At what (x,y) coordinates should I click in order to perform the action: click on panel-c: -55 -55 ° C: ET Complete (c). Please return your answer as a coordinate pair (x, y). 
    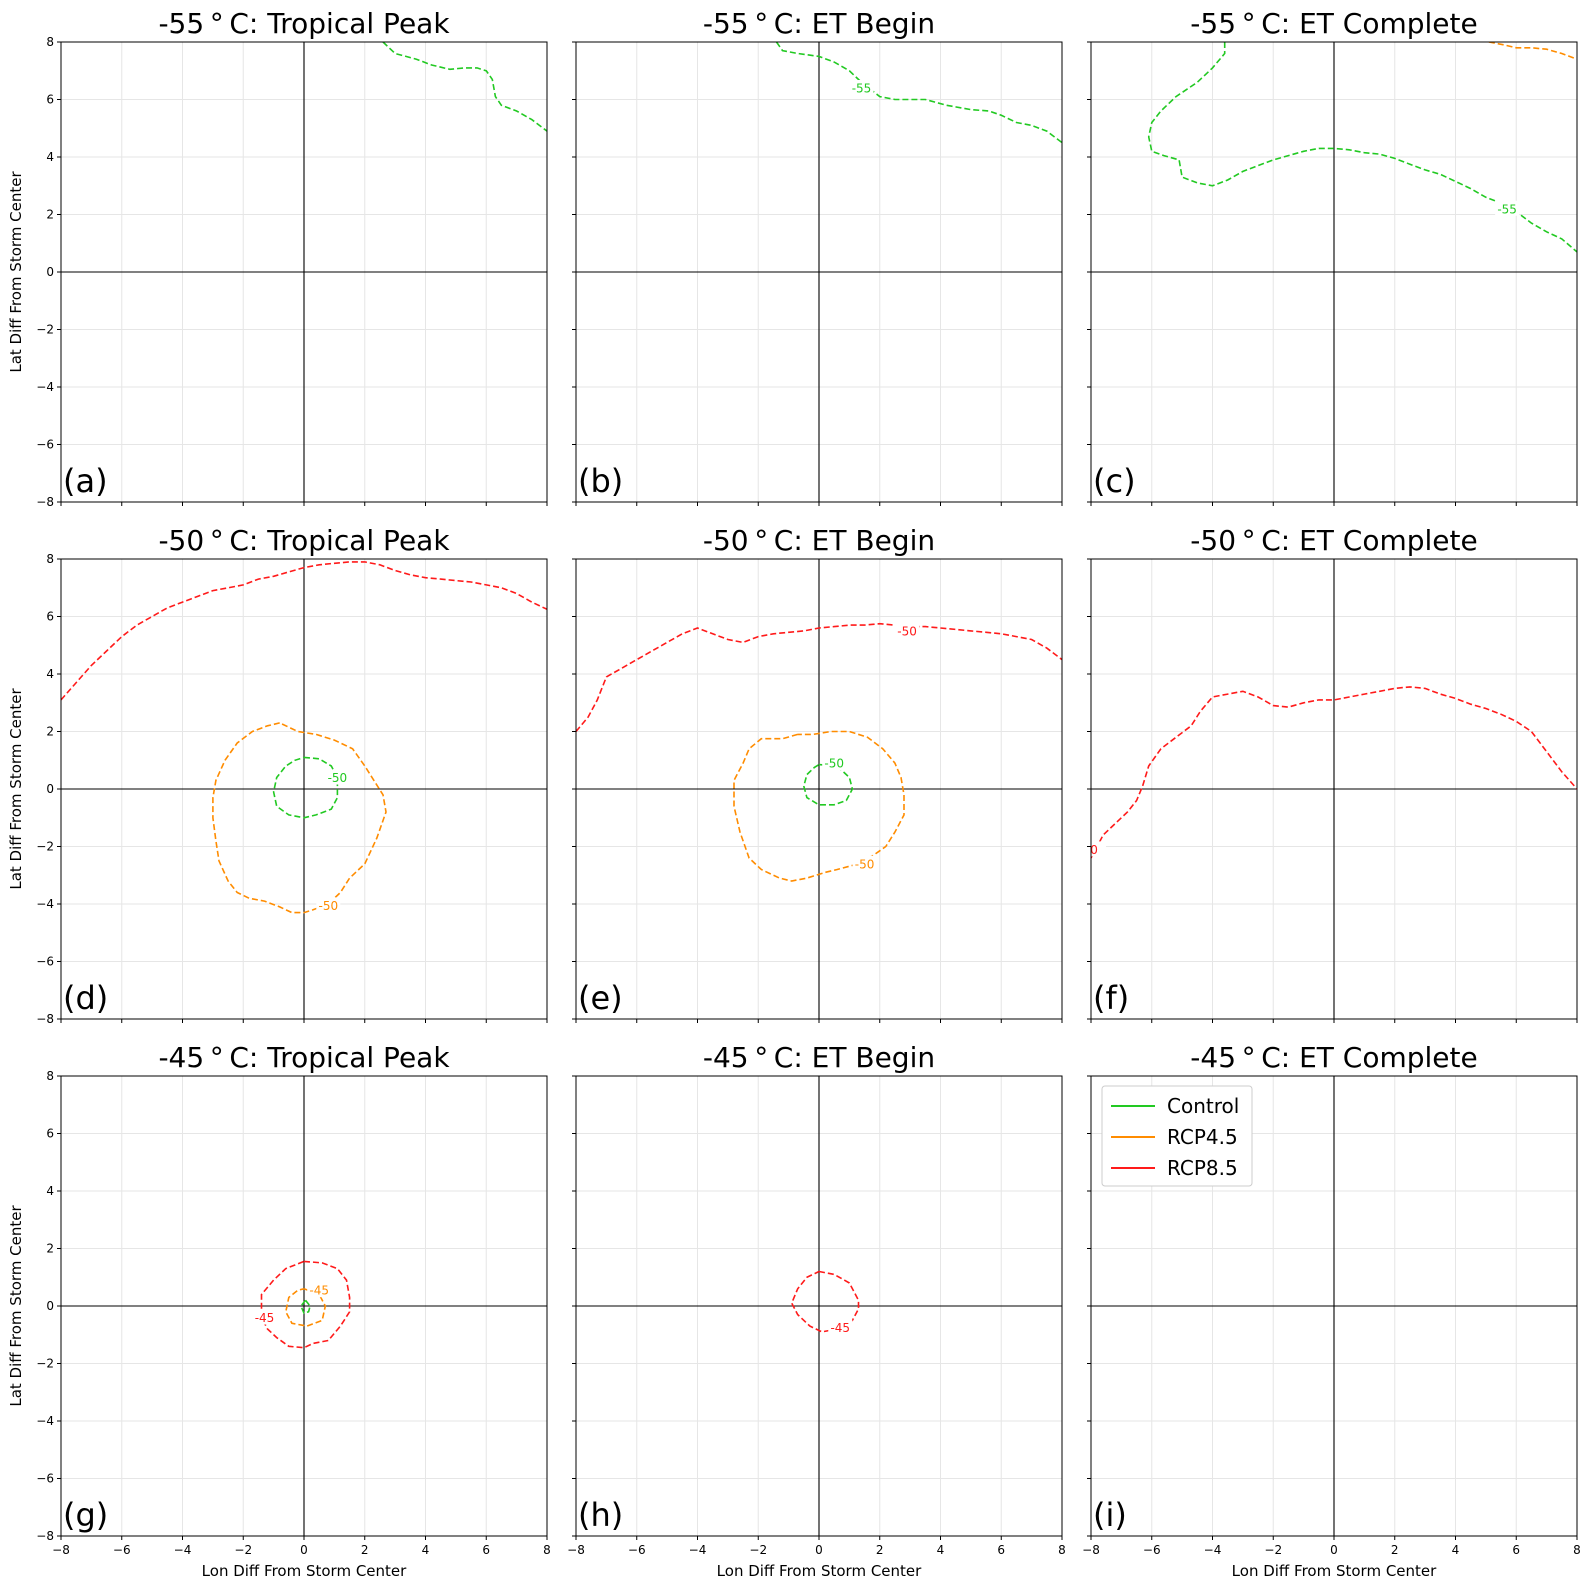
    Looking at the image, I should click on (1332, 256).